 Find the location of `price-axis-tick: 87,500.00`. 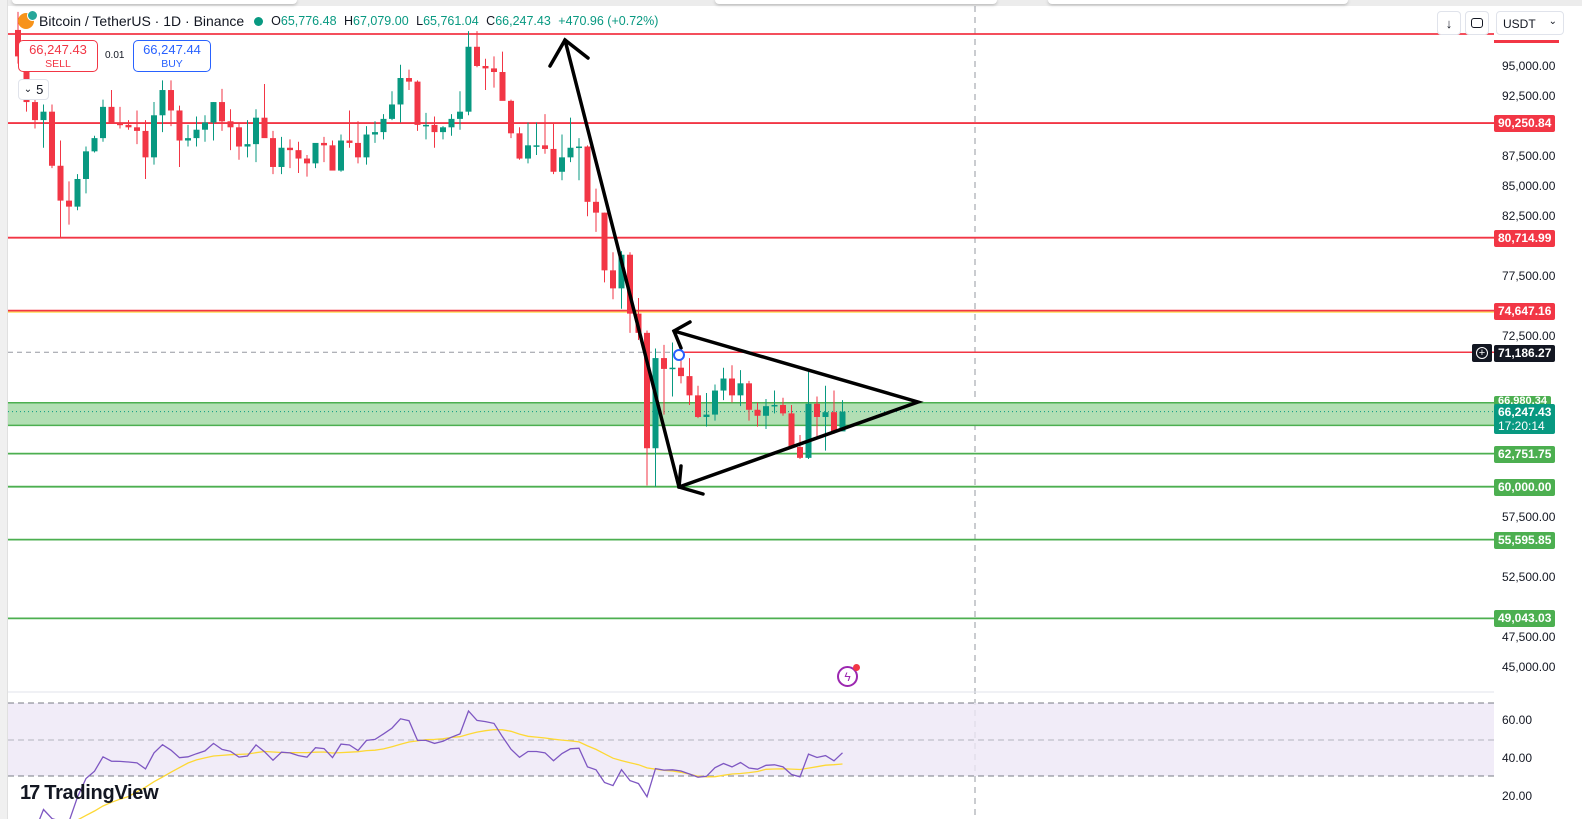

price-axis-tick: 87,500.00 is located at coordinates (1529, 156).